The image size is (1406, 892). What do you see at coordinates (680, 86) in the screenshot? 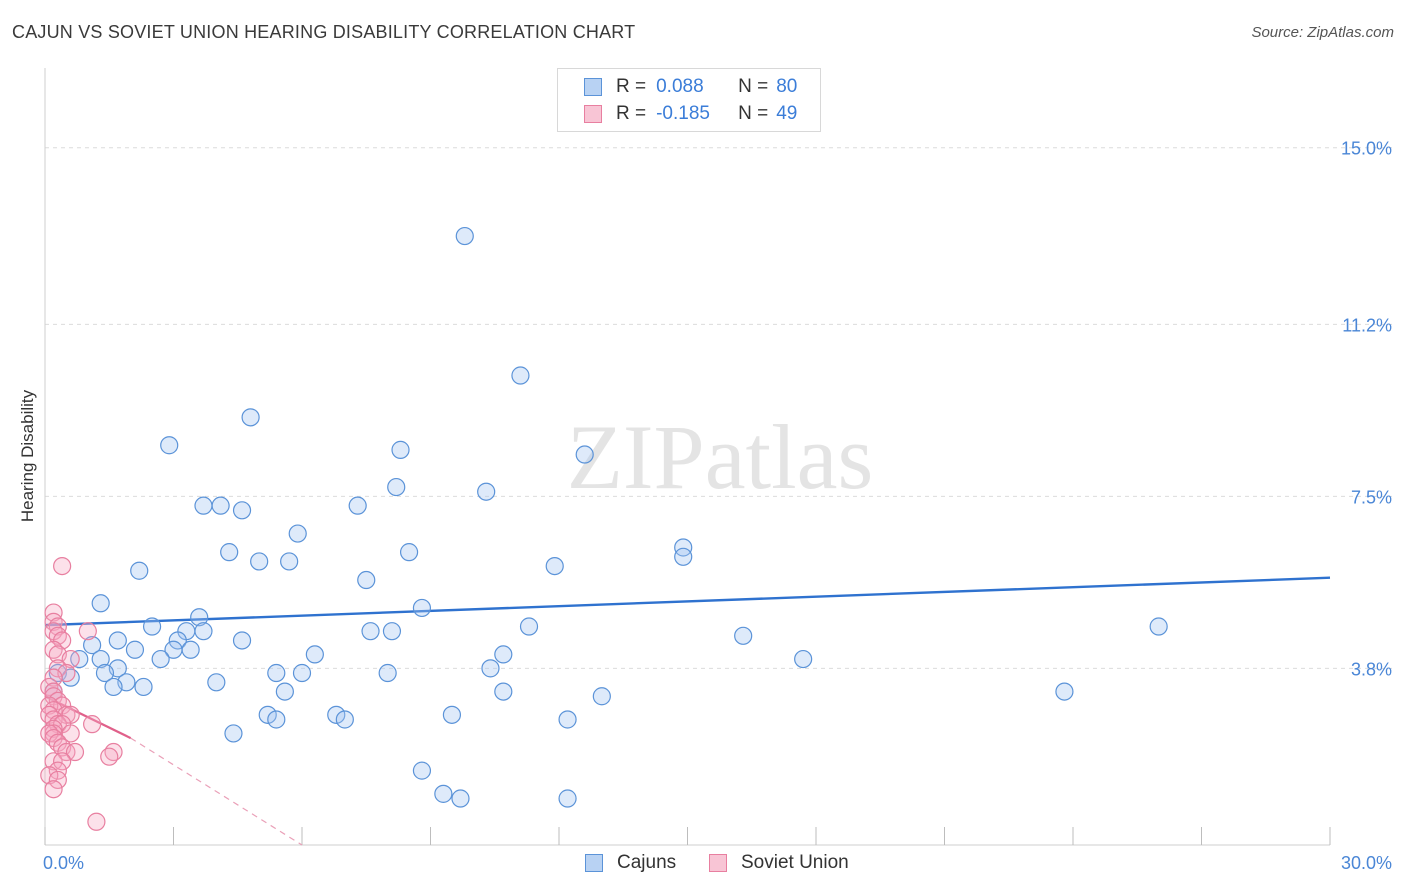
I see `legend-r-value: 0.088` at bounding box center [680, 86].